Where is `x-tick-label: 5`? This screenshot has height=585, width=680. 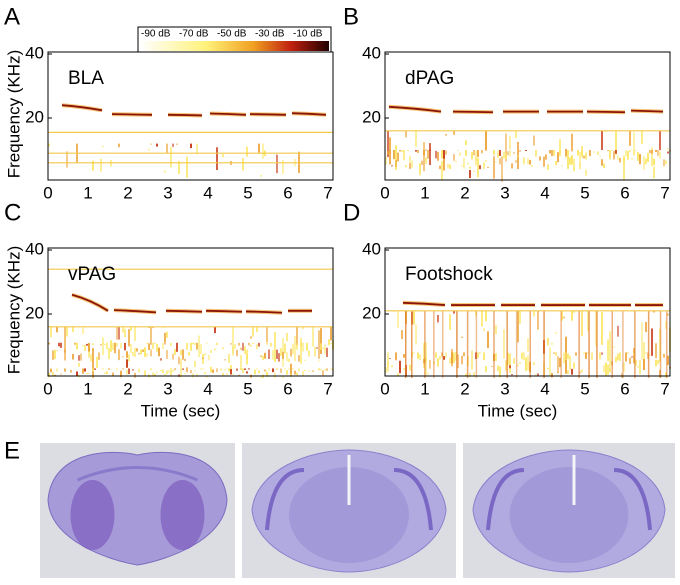
x-tick-label: 5 is located at coordinates (584, 192).